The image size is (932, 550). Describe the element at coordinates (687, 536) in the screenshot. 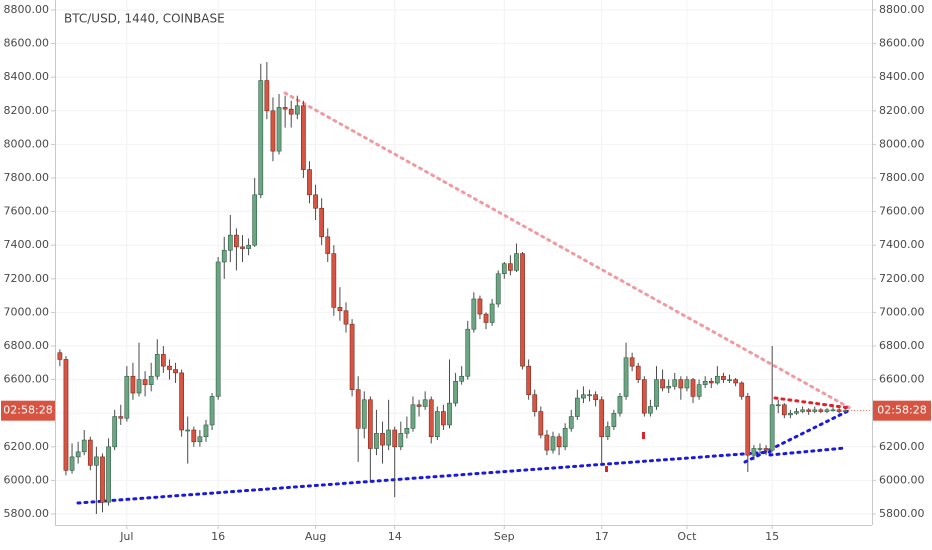

I see `x-tick-label: Oct` at that location.